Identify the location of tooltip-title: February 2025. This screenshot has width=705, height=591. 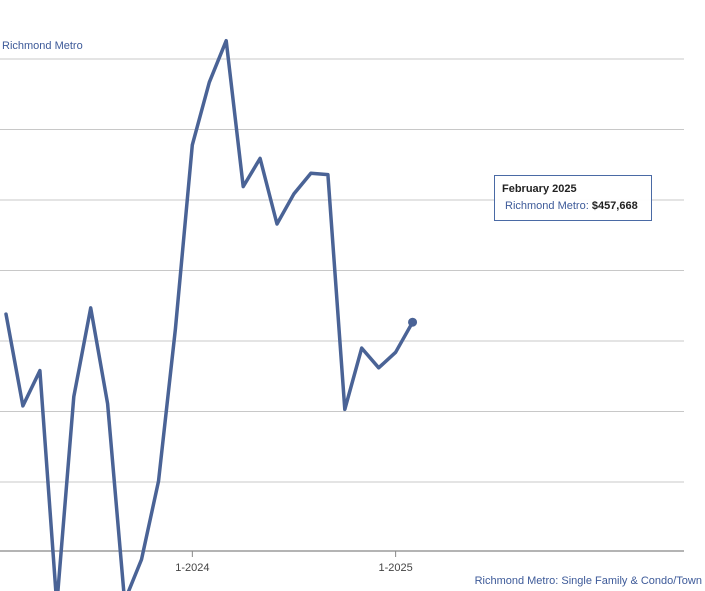
(539, 189).